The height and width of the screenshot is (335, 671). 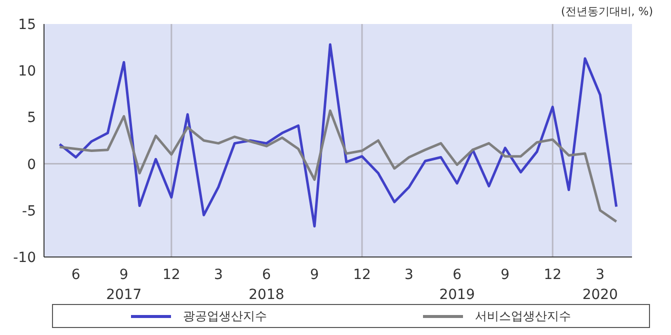 I want to click on y-tick-label: -10, so click(x=24, y=258).